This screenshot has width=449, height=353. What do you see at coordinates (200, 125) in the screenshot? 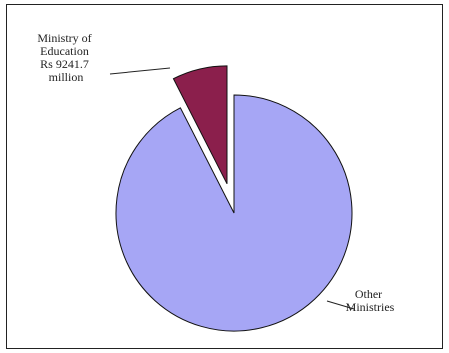
I see `pie-slice-education` at bounding box center [200, 125].